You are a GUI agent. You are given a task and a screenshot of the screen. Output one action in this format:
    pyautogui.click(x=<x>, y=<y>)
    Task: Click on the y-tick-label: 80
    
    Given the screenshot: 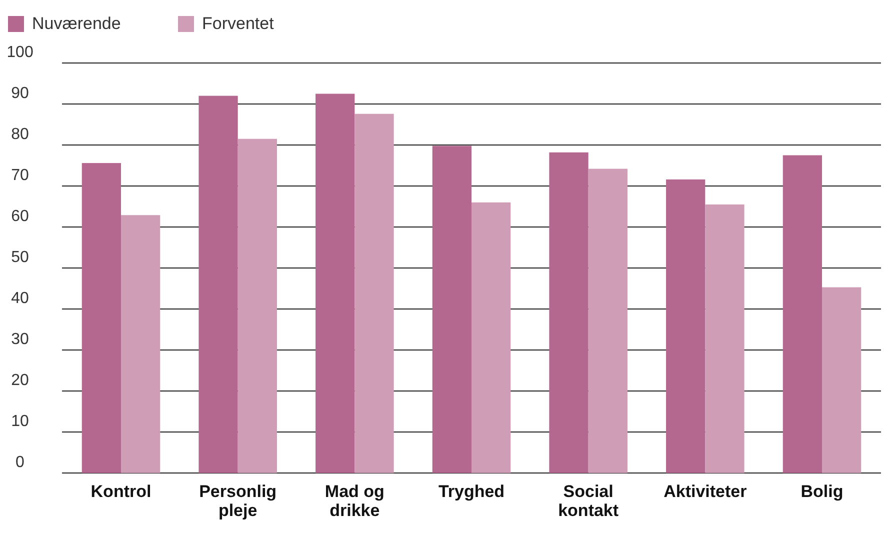 What is the action you would take?
    pyautogui.click(x=20, y=135)
    